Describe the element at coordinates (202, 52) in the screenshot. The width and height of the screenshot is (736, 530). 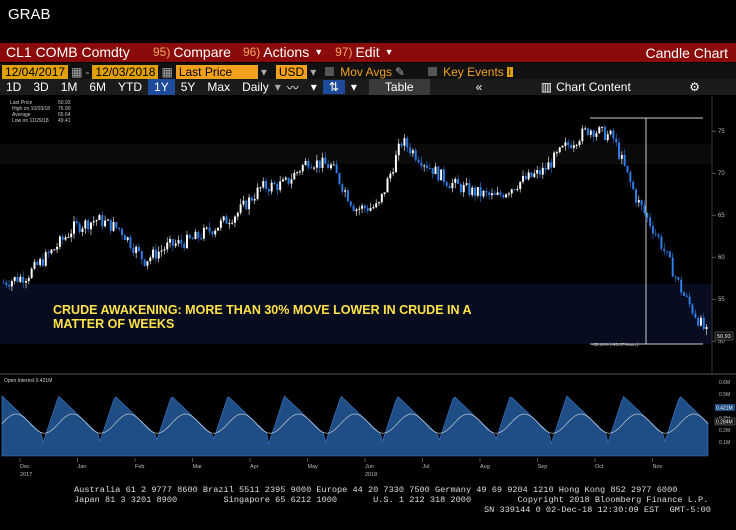
I see `compare-label: Compare` at that location.